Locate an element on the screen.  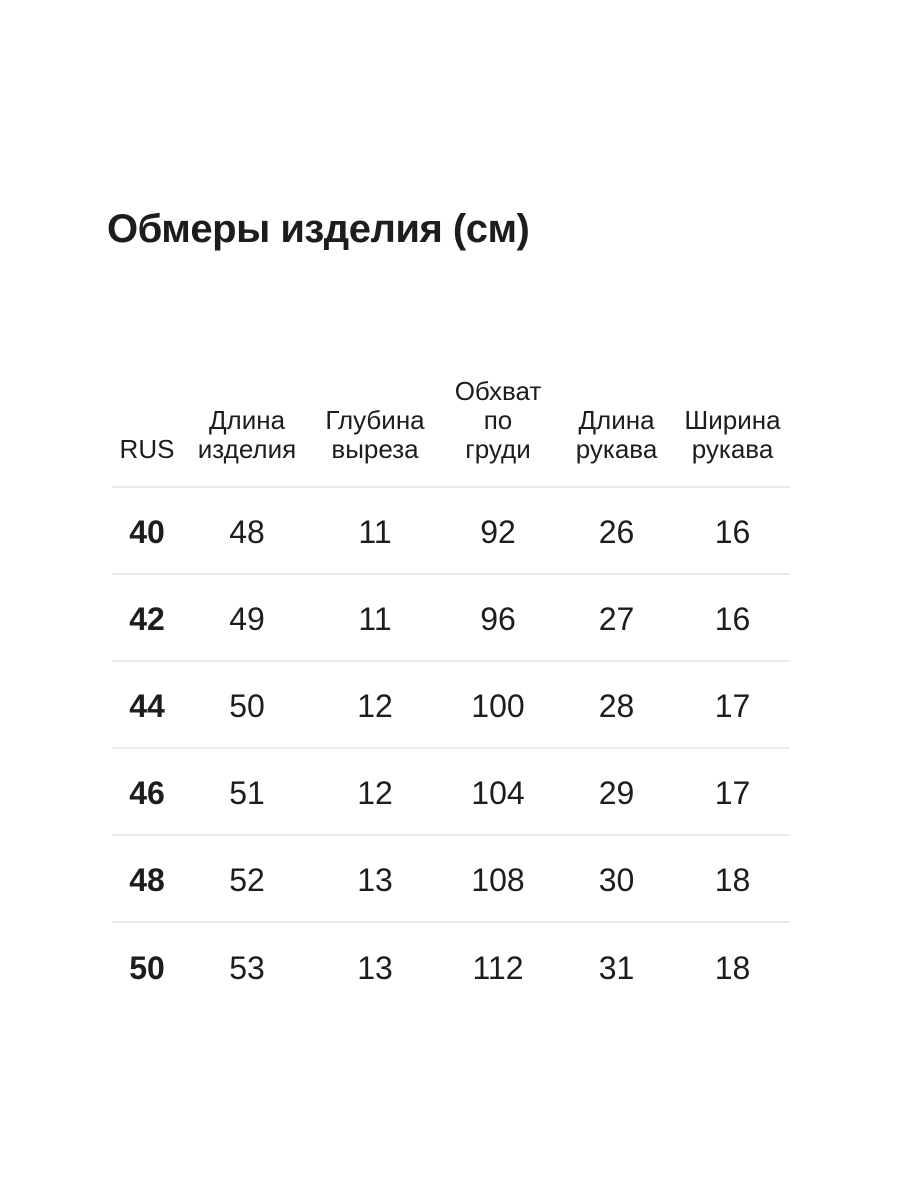
table-row-size-46: 46 51 12 104 29 17 is located at coordinates (451, 792).